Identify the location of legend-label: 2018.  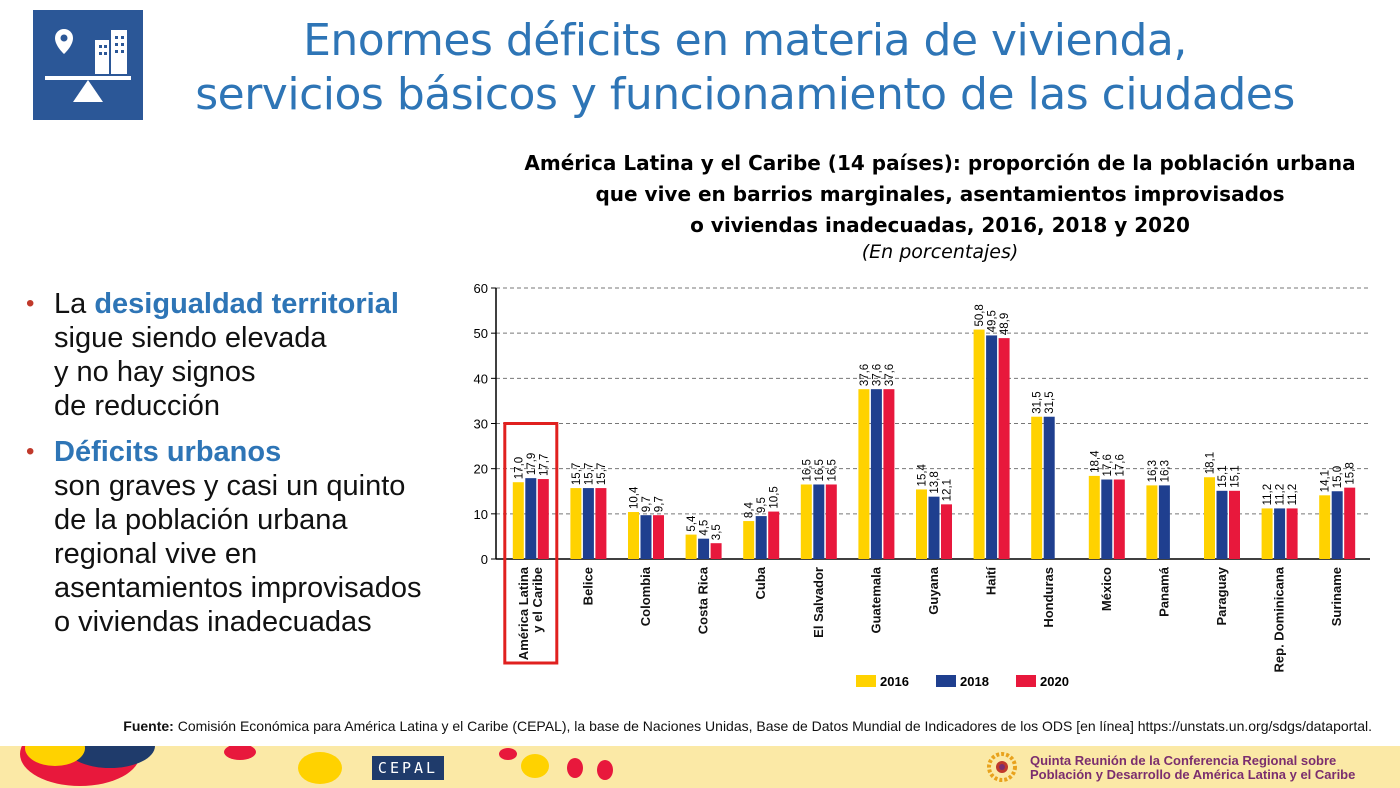
(974, 681).